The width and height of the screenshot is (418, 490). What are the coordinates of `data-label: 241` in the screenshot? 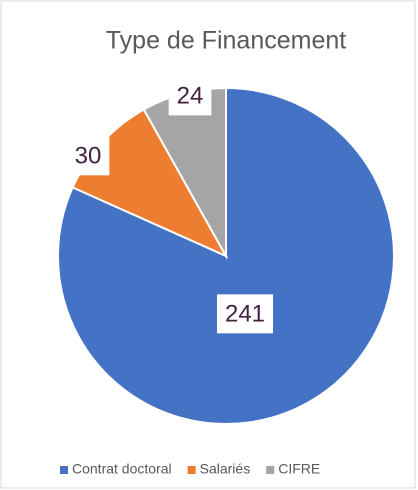 It's located at (245, 313).